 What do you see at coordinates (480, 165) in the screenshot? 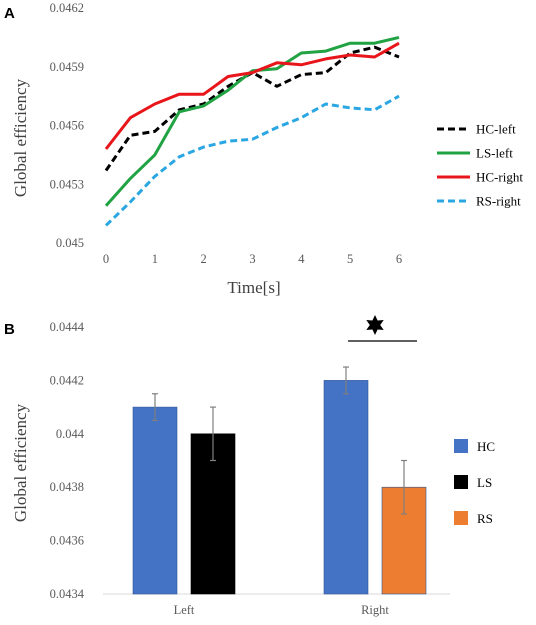
I see `panel-a-legend: HC-left LS-left HC-right RS-right` at bounding box center [480, 165].